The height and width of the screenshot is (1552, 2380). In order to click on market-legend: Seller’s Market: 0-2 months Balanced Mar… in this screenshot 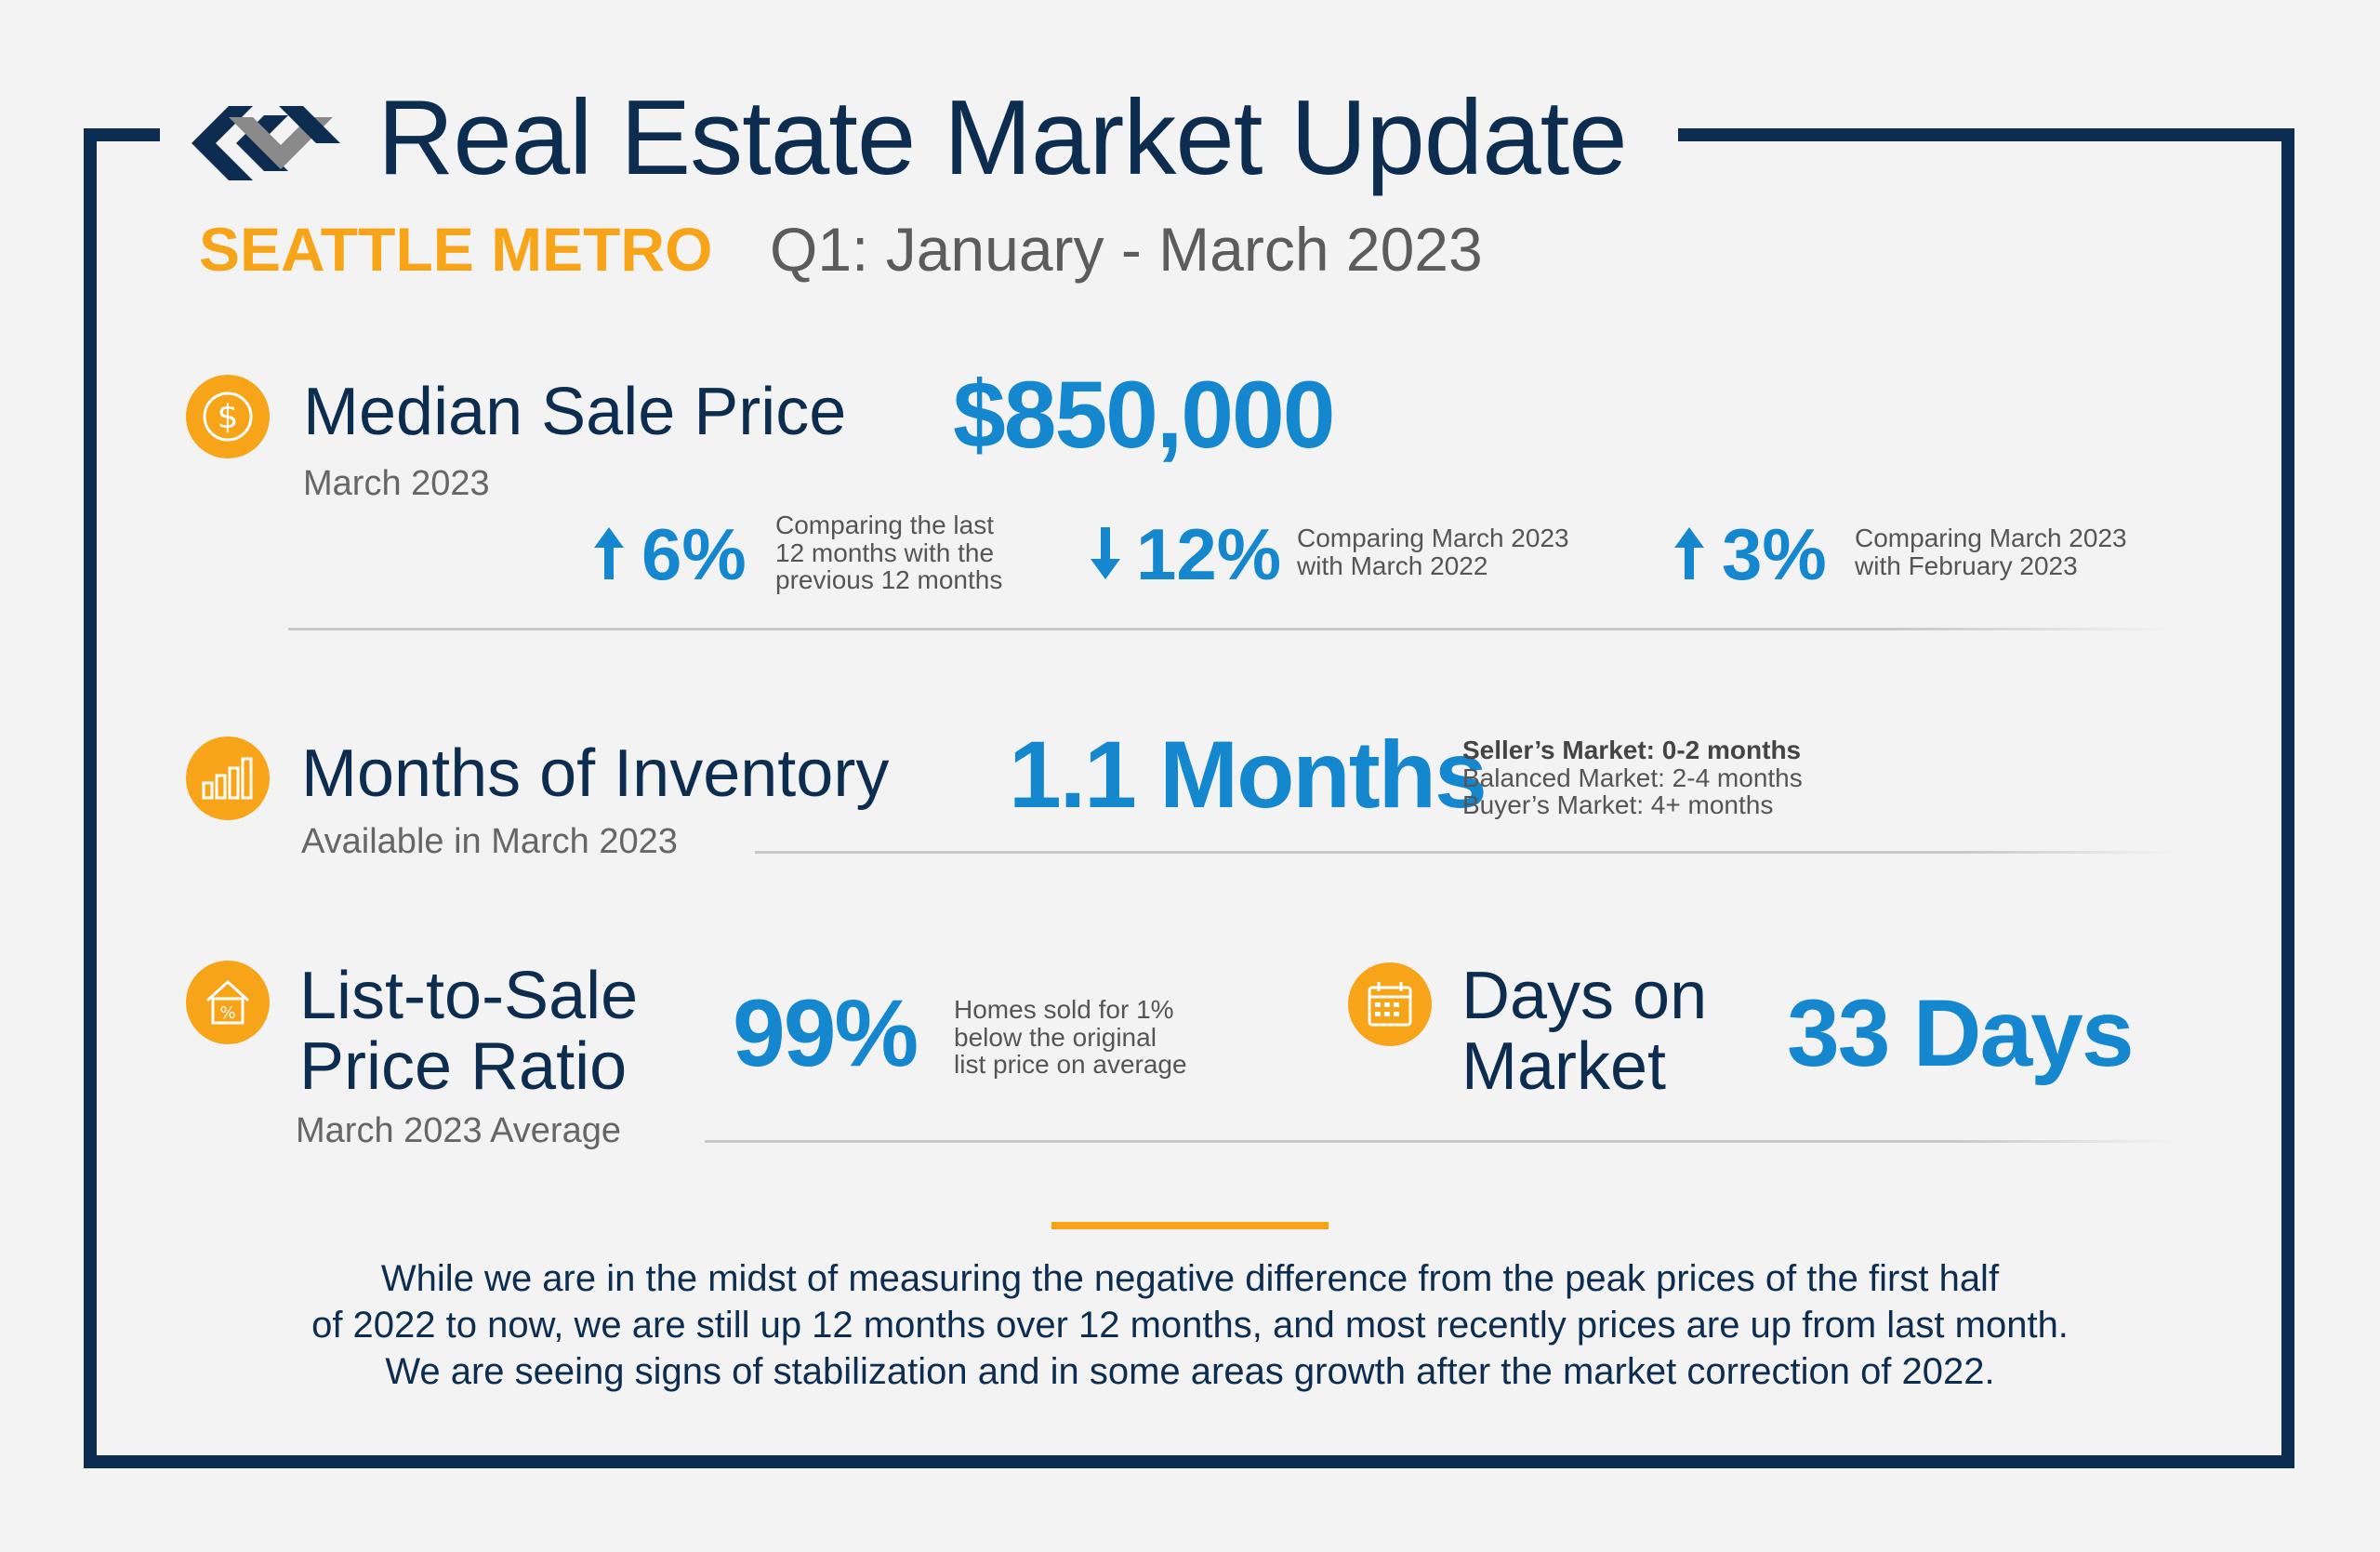, I will do `click(1632, 777)`.